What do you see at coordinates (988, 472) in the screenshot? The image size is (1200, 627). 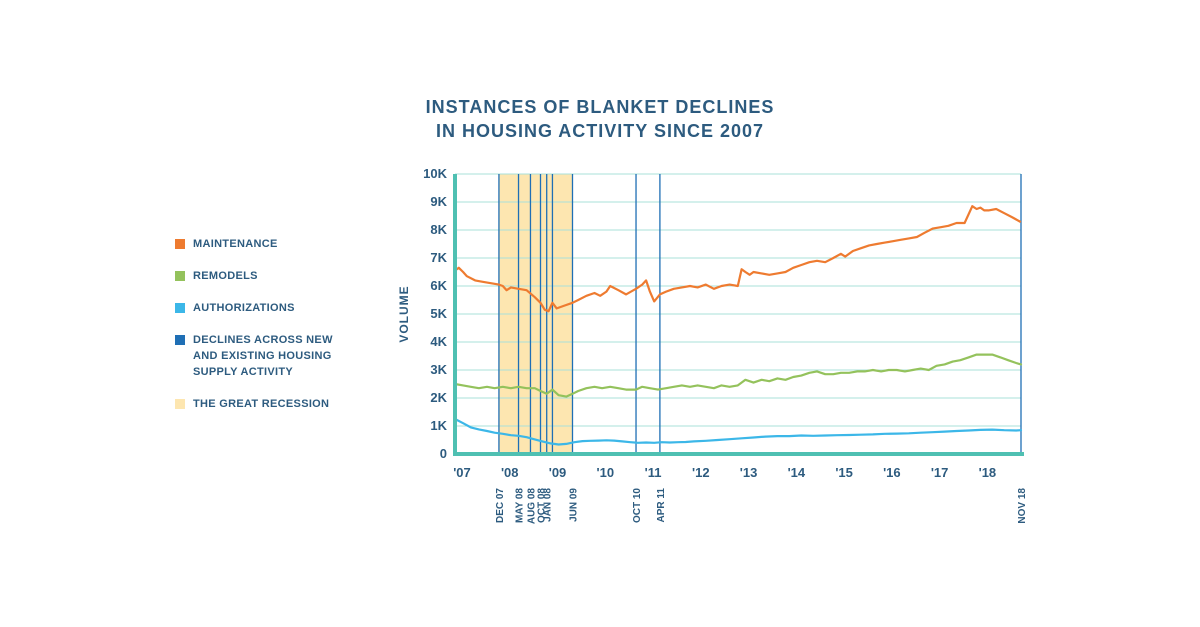 I see `x-tick-label-11: '18` at bounding box center [988, 472].